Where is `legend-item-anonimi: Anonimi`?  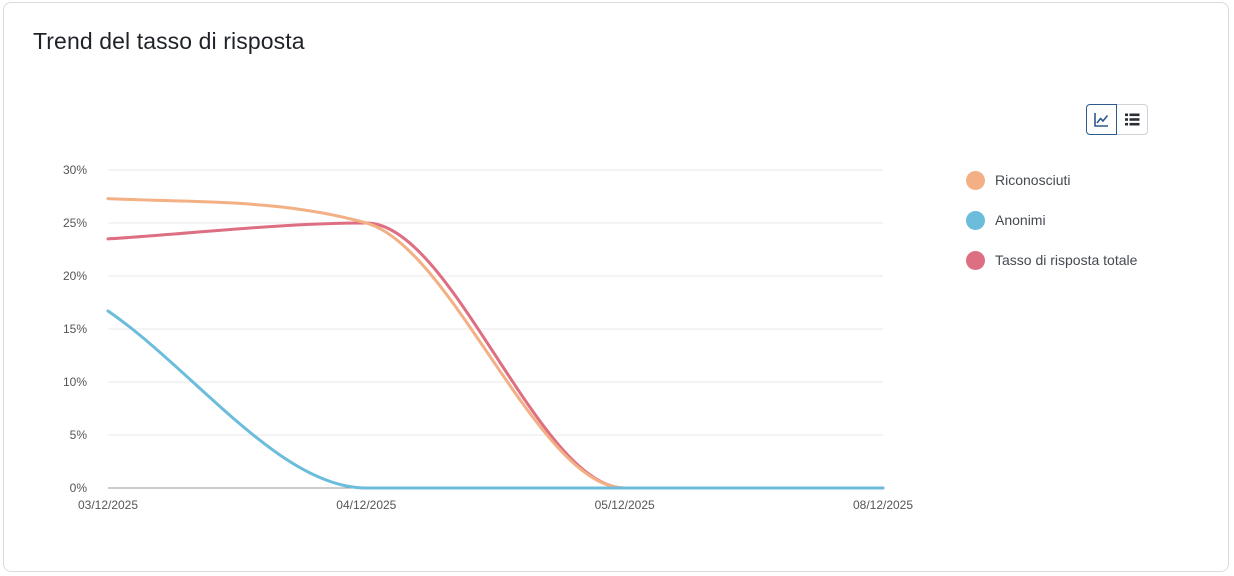 legend-item-anonimi: Anonimi is located at coordinates (1051, 220).